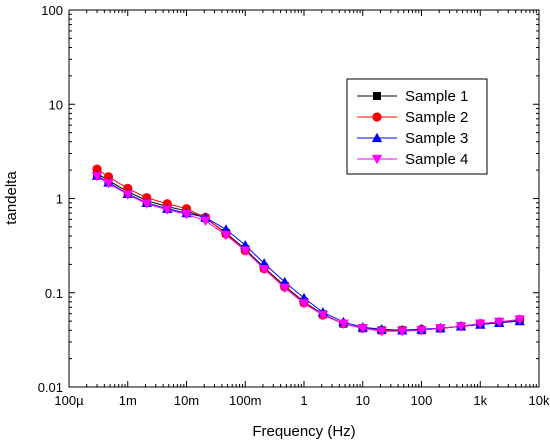 Image resolution: width=550 pixels, height=448 pixels. Describe the element at coordinates (245, 400) in the screenshot. I see `x-tick-label: 100m` at that location.